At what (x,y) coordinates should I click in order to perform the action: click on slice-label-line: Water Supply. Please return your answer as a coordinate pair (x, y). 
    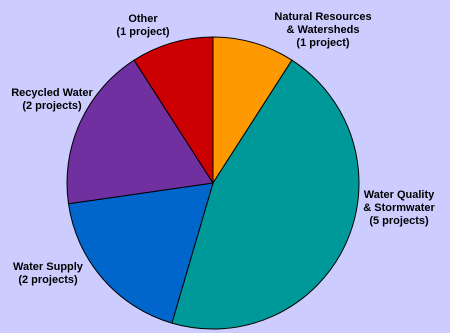
    Looking at the image, I should click on (48, 267).